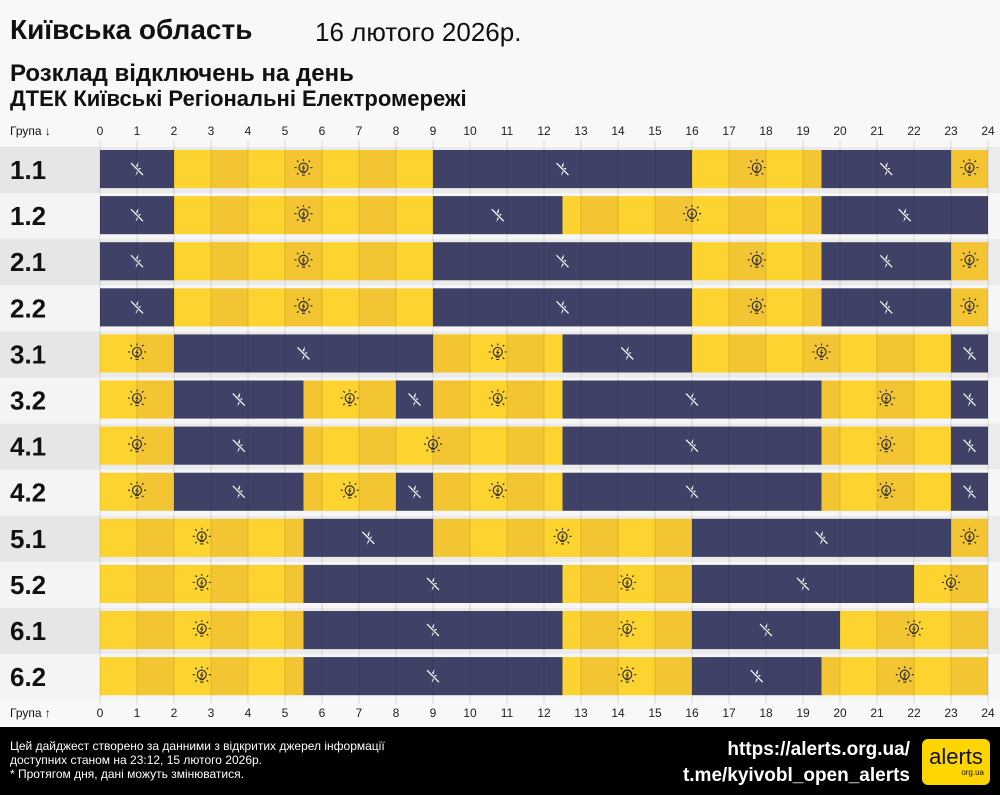  What do you see at coordinates (988, 713) in the screenshot?
I see `x-tick-label-bottom: 24` at bounding box center [988, 713].